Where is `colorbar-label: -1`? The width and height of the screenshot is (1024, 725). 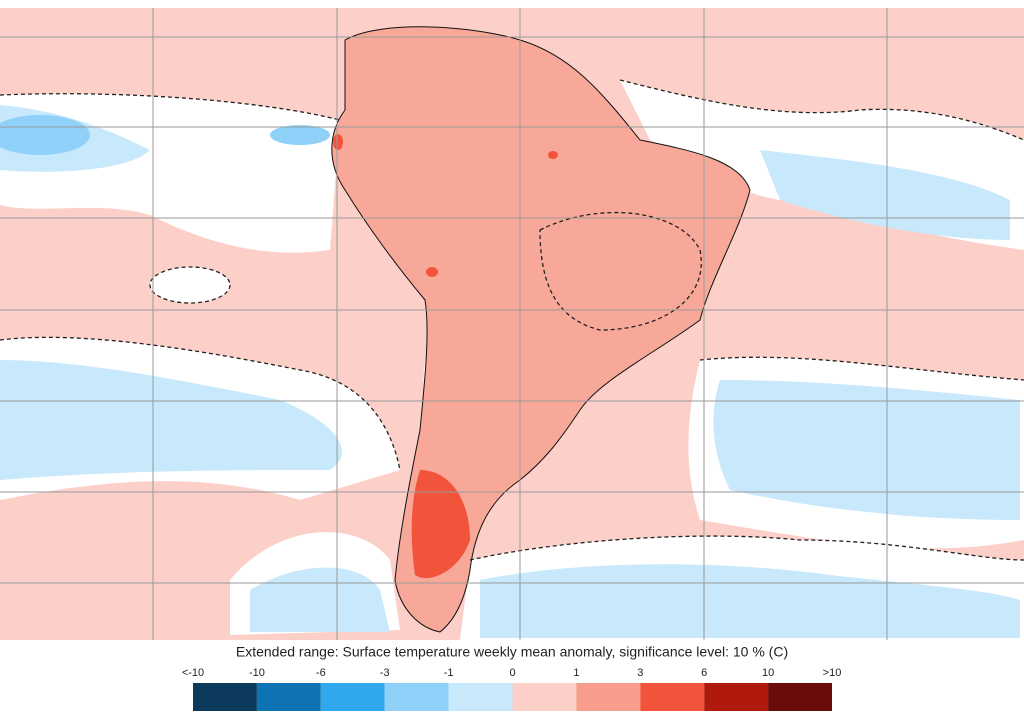 colorbar-label: -1 is located at coordinates (449, 673).